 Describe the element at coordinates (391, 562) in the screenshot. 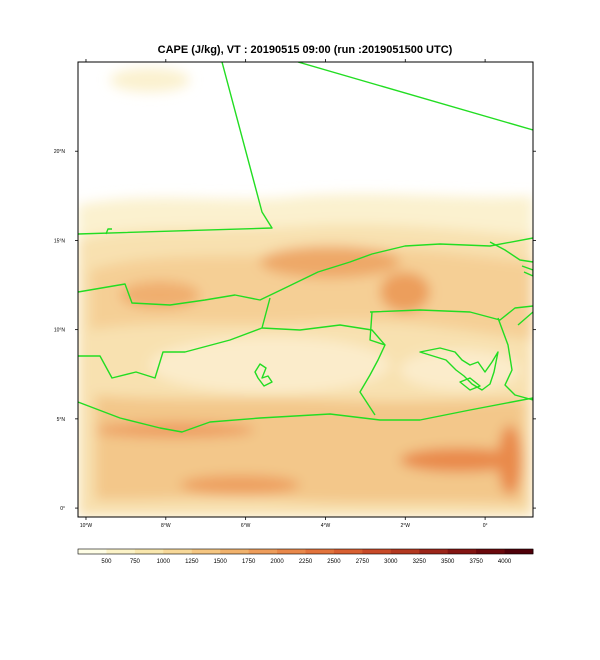

I see `colorbar-label: 3000` at that location.